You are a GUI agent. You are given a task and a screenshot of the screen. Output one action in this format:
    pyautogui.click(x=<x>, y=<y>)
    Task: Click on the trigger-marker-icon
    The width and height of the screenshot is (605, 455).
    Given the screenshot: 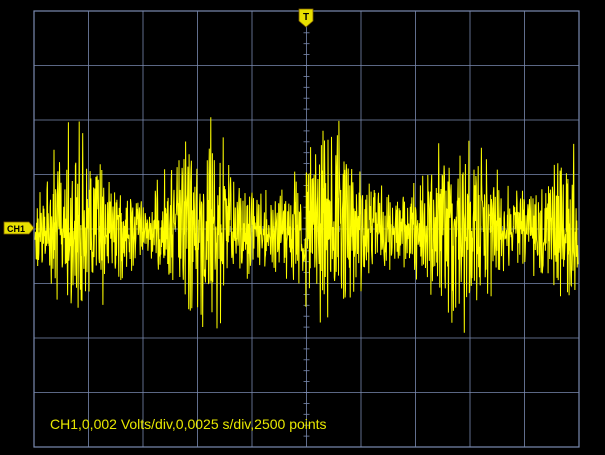 What is the action you would take?
    pyautogui.click(x=306, y=18)
    